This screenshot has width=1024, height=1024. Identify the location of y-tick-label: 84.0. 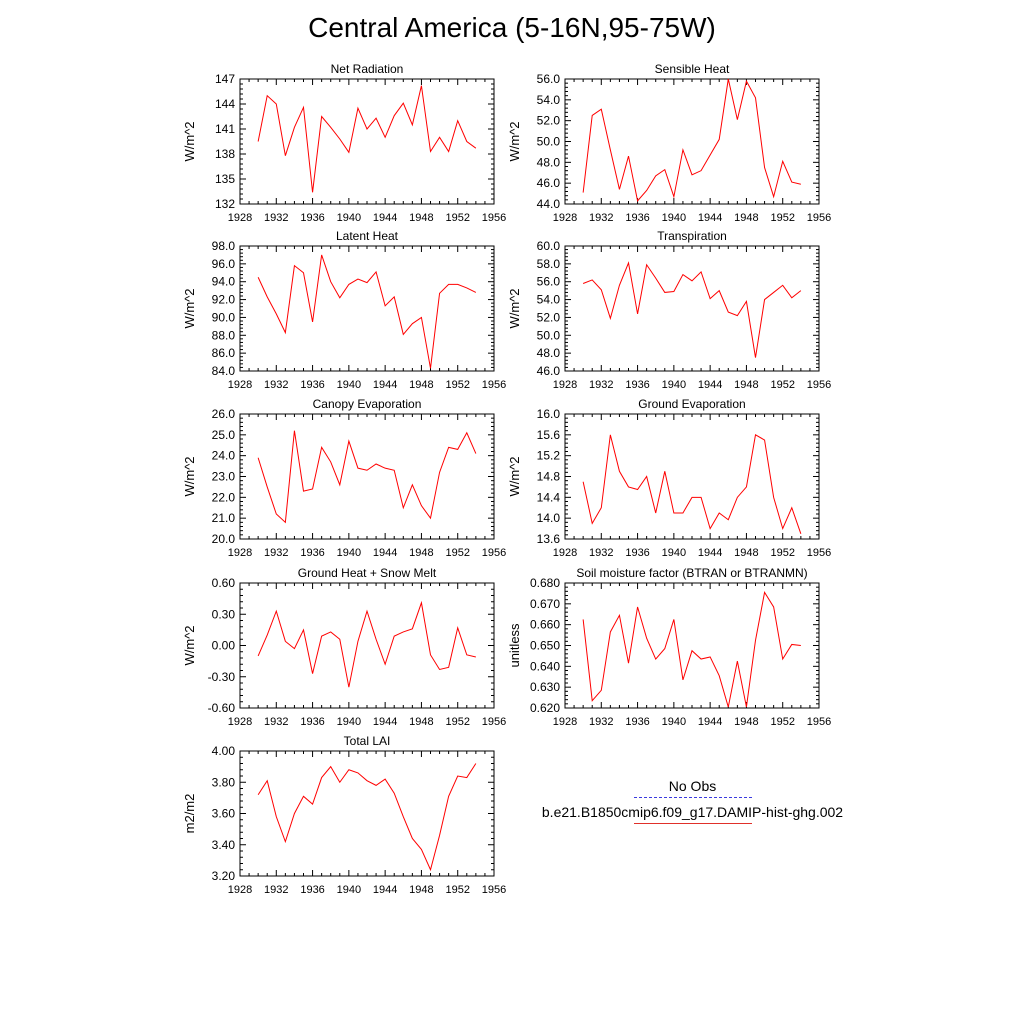
(224, 371).